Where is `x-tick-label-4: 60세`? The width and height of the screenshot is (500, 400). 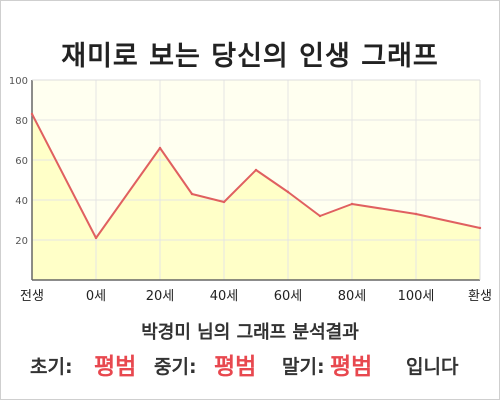
x-tick-label-4: 60세 is located at coordinates (288, 296).